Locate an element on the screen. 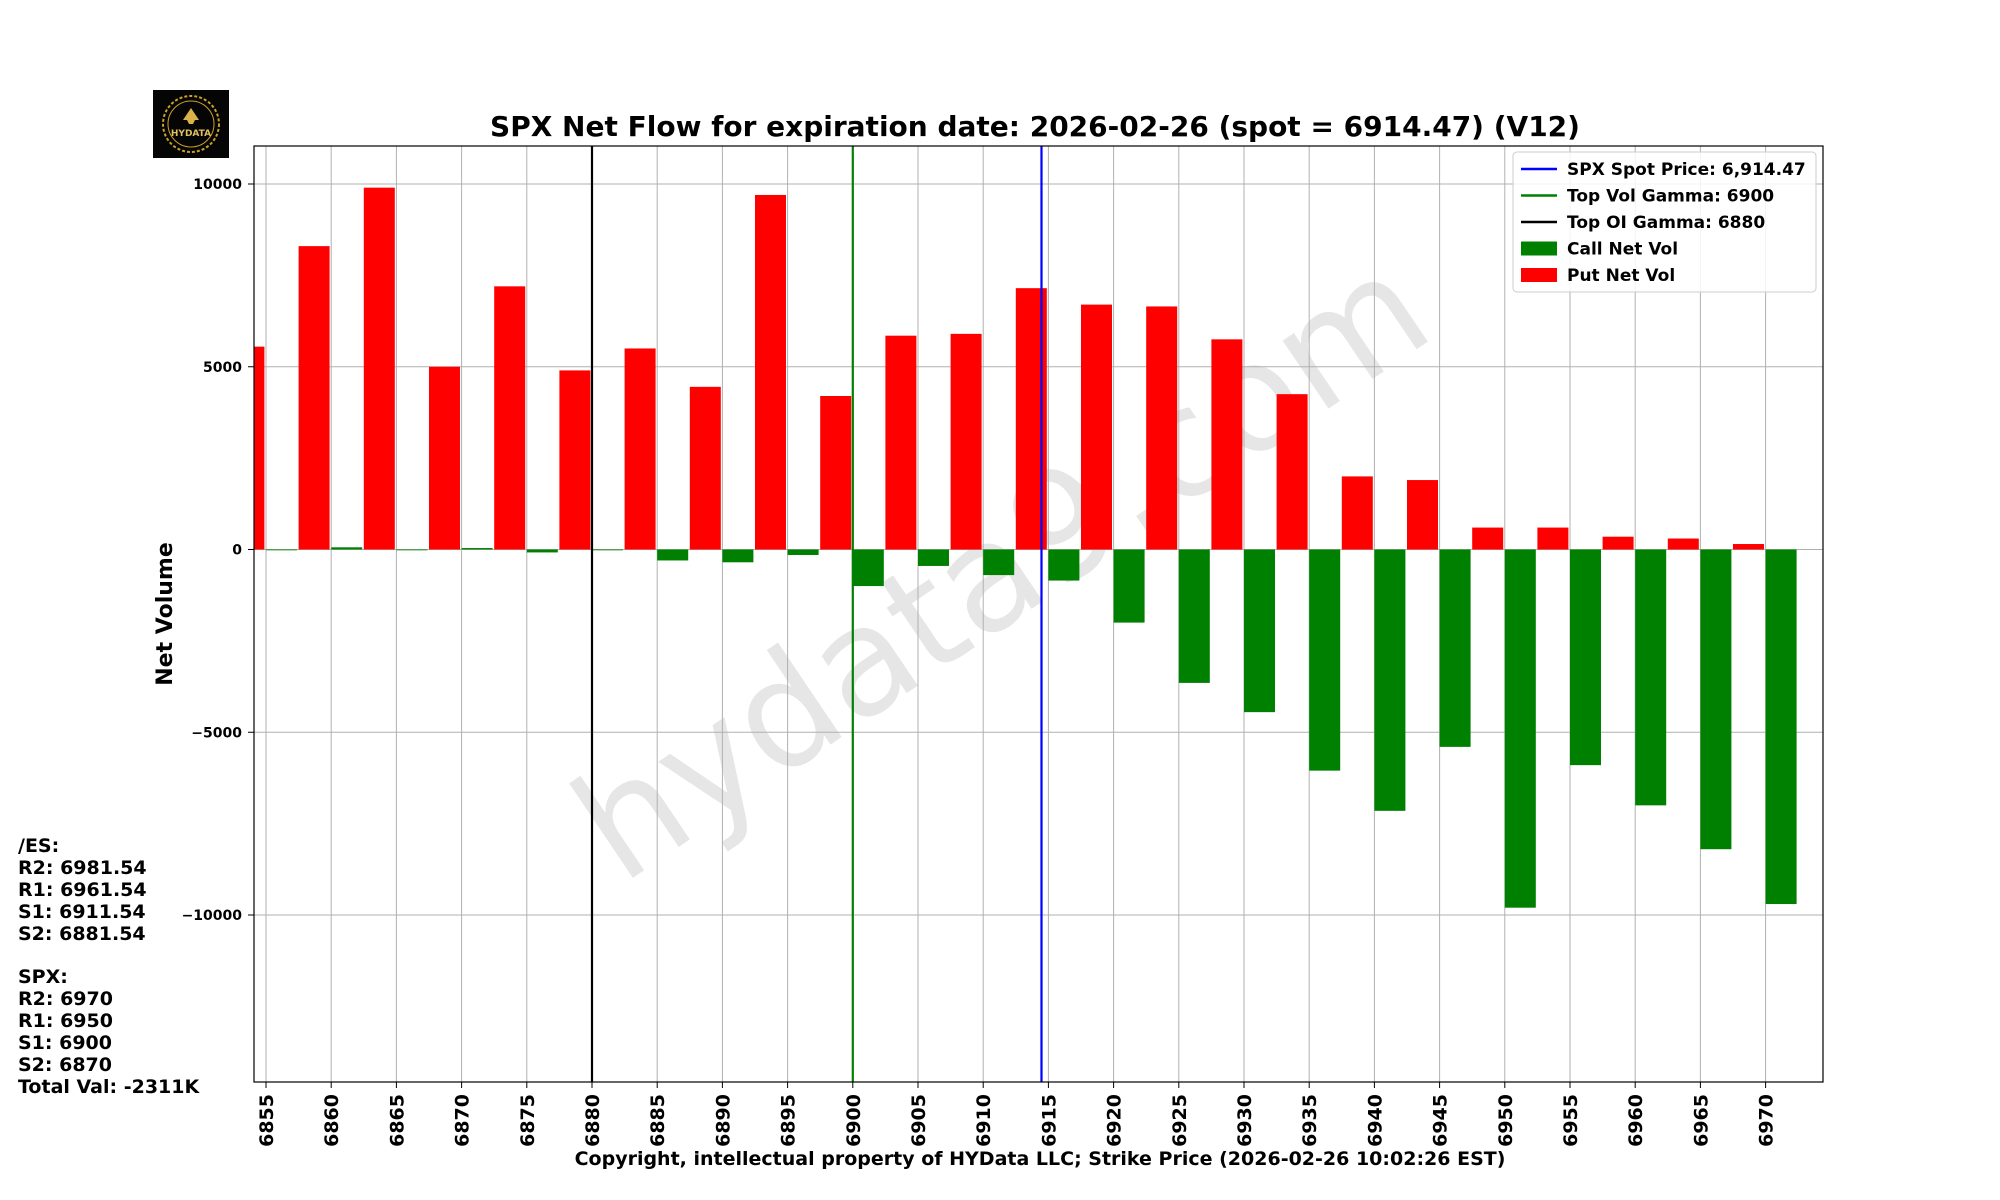  y-axis-label: Net Volume is located at coordinates (165, 614).